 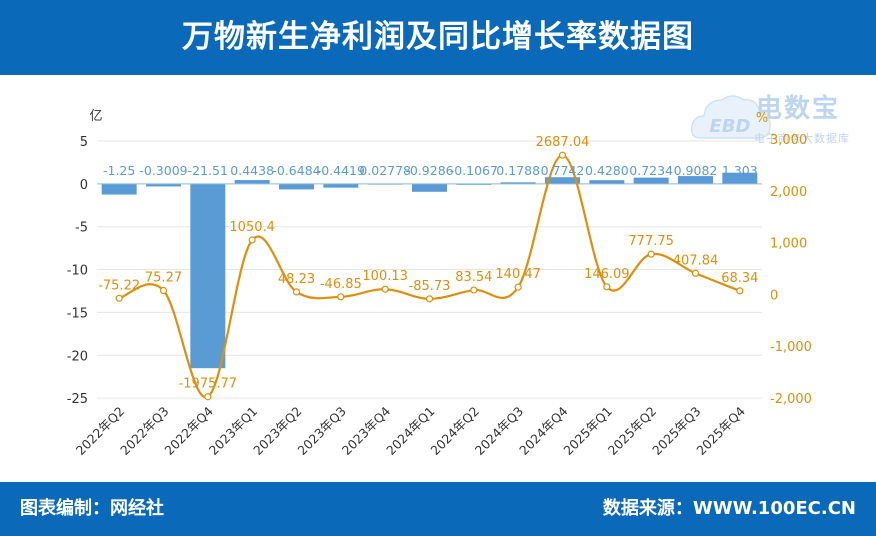 What do you see at coordinates (788, 244) in the screenshot?
I see `right-tick-label: 1,000` at bounding box center [788, 244].